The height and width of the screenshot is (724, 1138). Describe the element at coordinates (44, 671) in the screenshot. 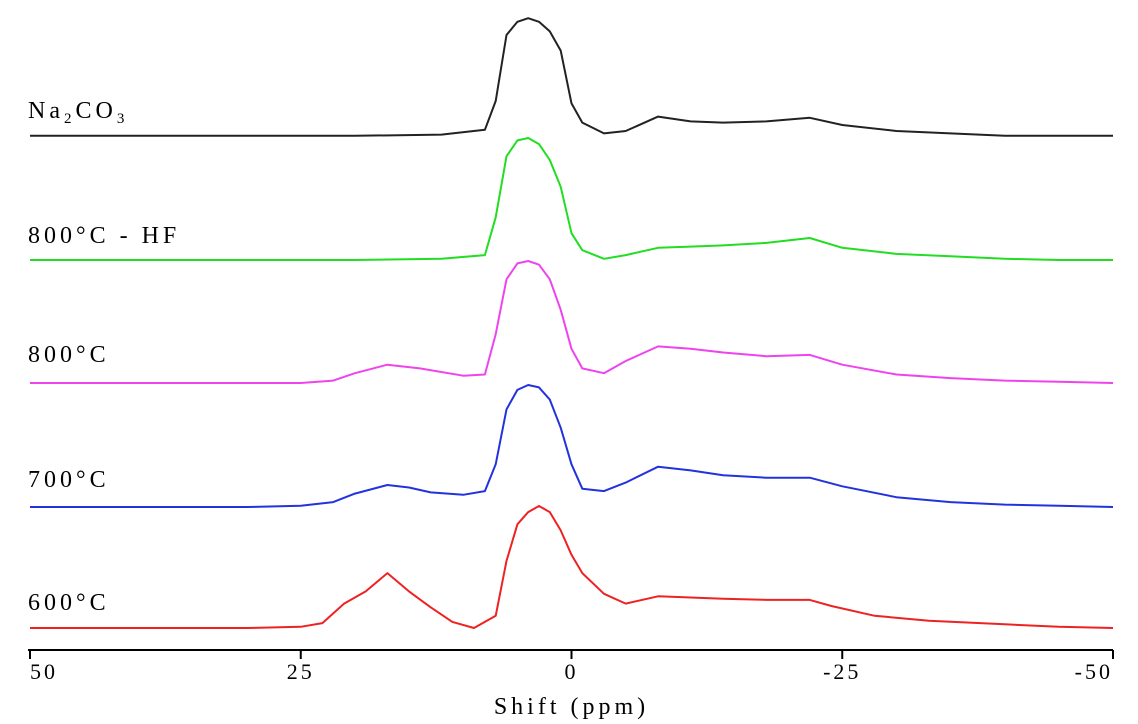

I see `x-tick-label: 50` at that location.